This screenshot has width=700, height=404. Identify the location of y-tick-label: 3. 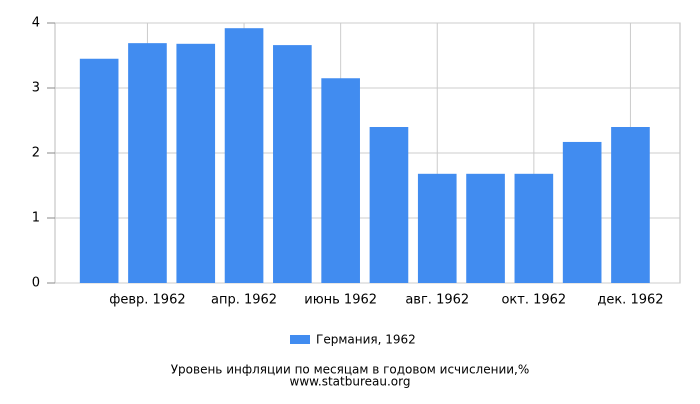
(36, 88).